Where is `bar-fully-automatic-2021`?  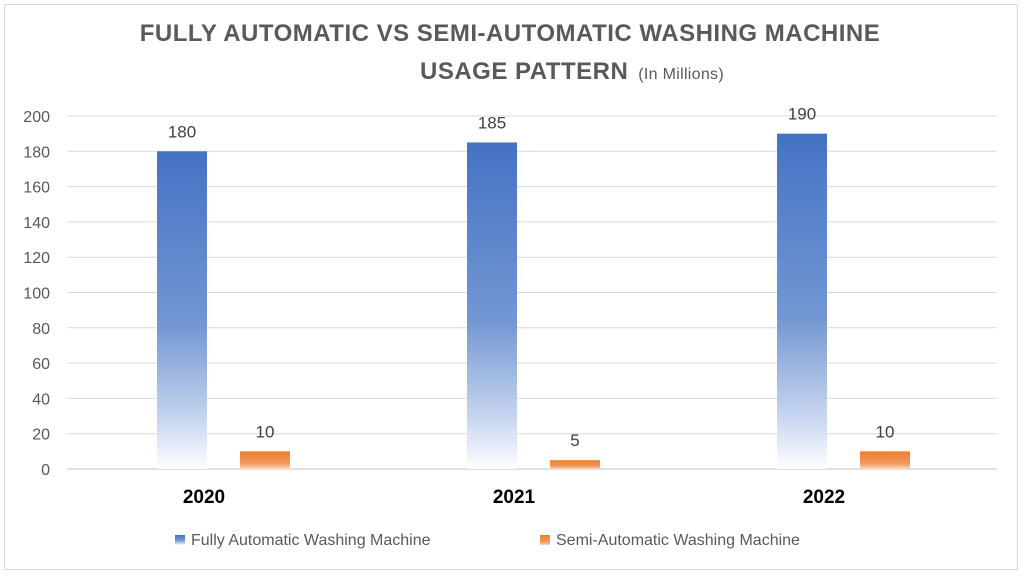 bar-fully-automatic-2021 is located at coordinates (492, 305).